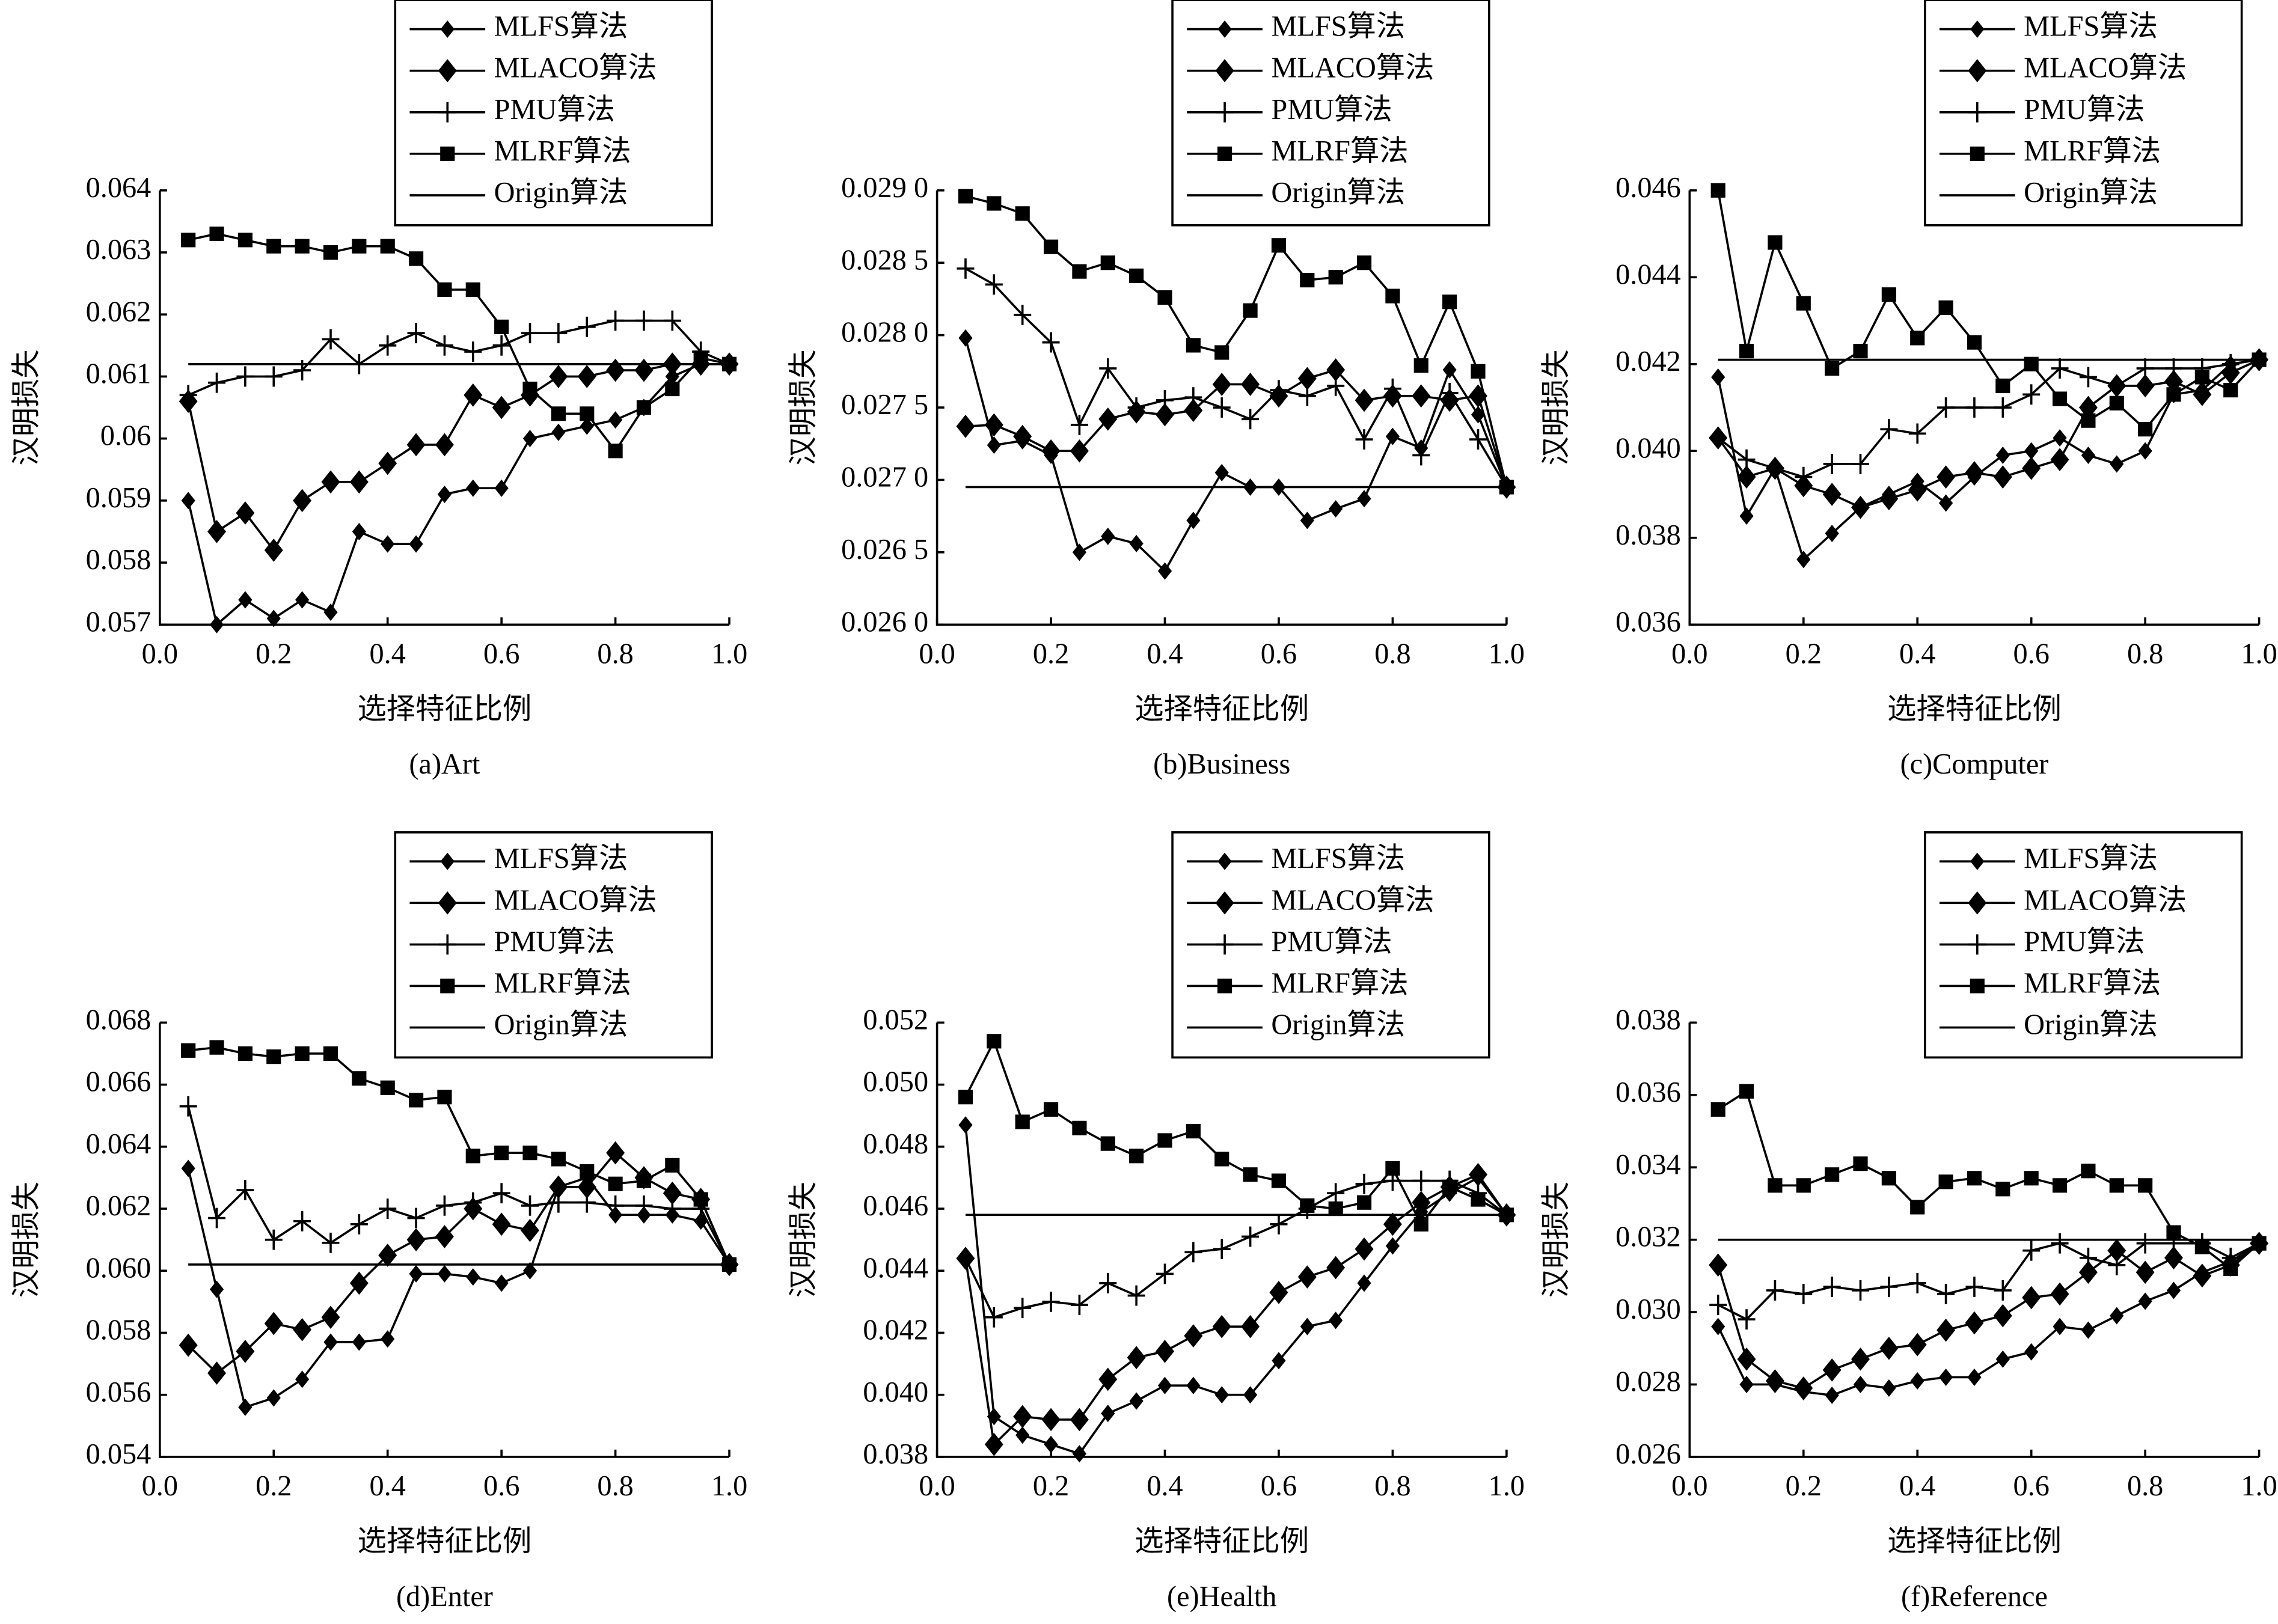  Describe the element at coordinates (119, 560) in the screenshot. I see `y-tick-label: 0.058` at that location.